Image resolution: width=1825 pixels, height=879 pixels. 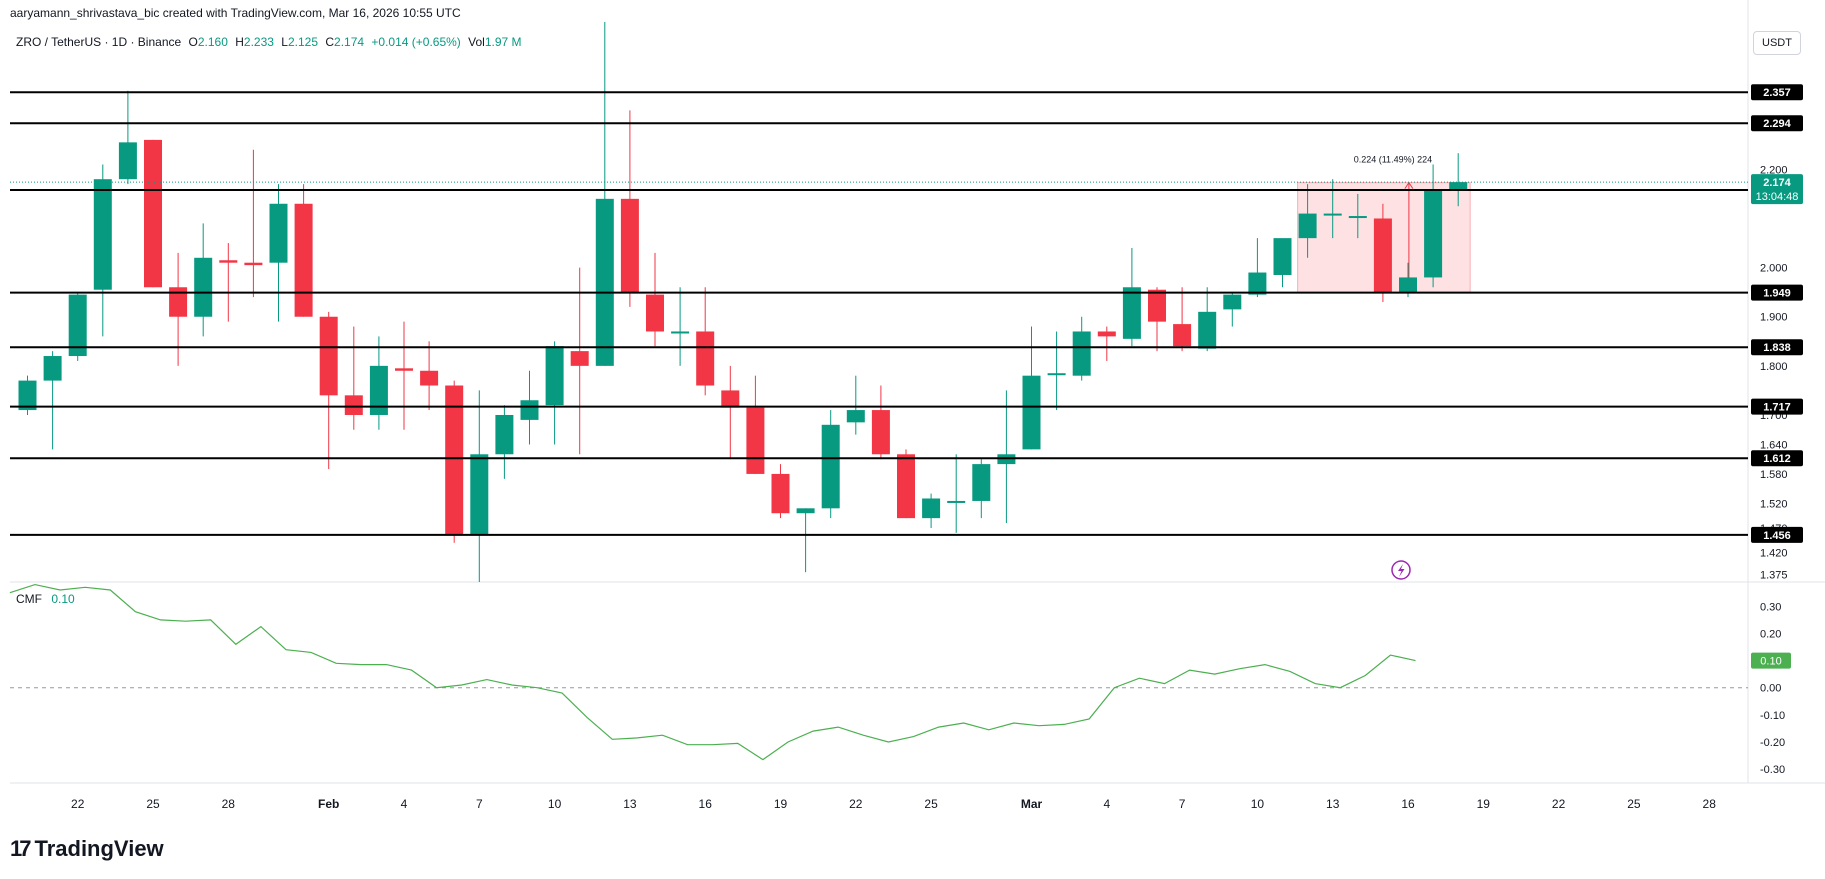 I want to click on price-tick-label: 1.520, so click(x=1774, y=504).